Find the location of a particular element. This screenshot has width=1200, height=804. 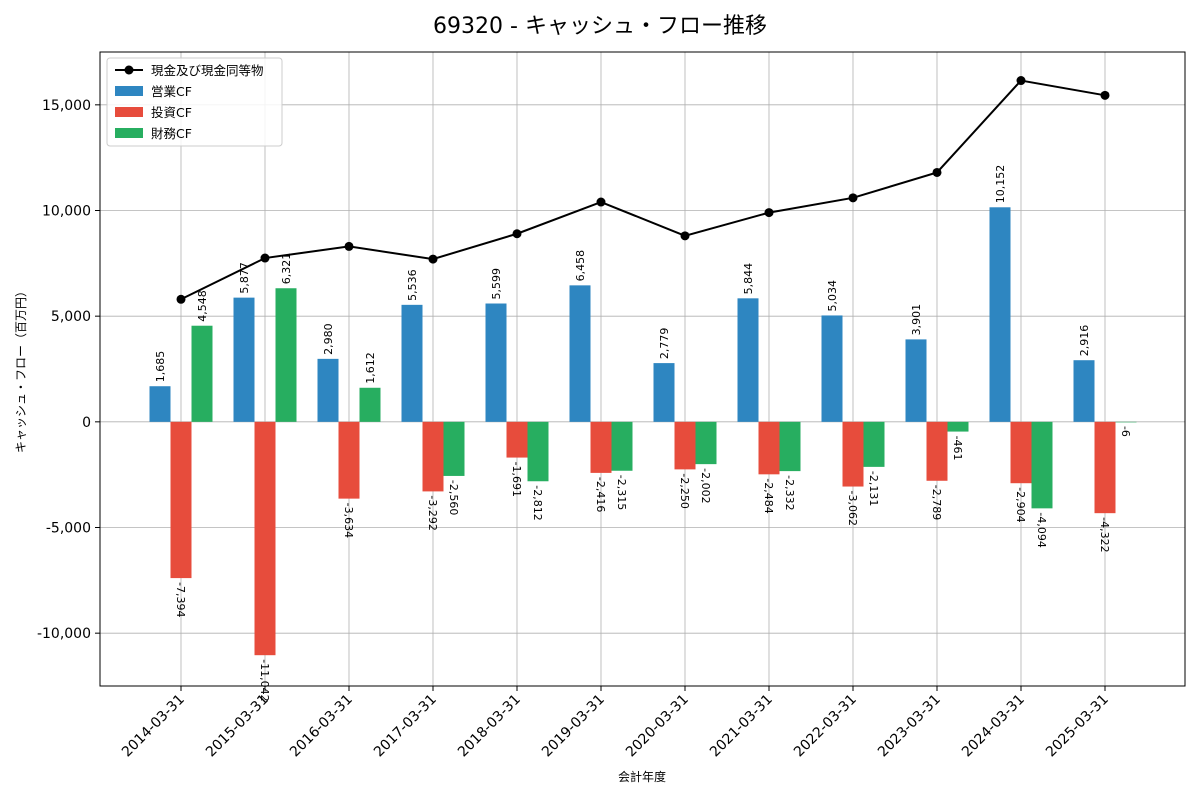

y-tick-label: 5,000 is located at coordinates (71, 317).